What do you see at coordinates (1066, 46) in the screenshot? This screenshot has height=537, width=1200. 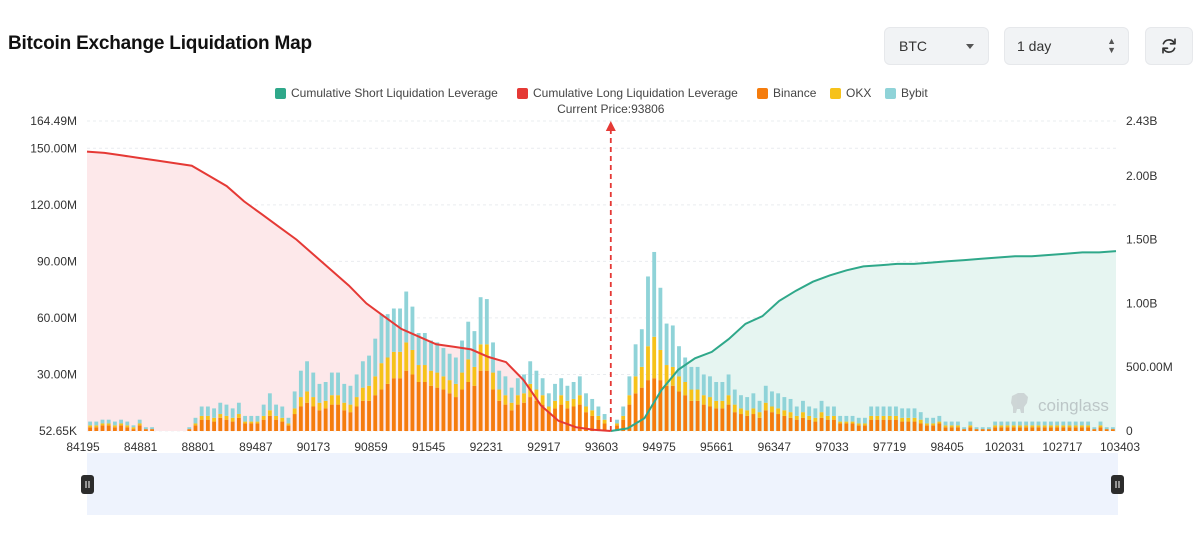 I see `time-range-select: 1 day ▲ ▼` at bounding box center [1066, 46].